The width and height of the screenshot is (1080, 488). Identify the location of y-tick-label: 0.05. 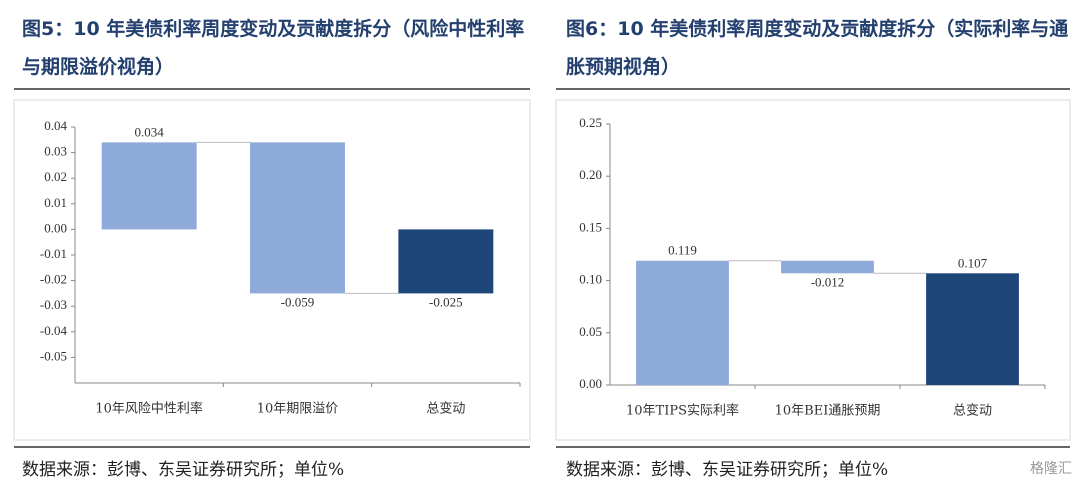
(590, 331).